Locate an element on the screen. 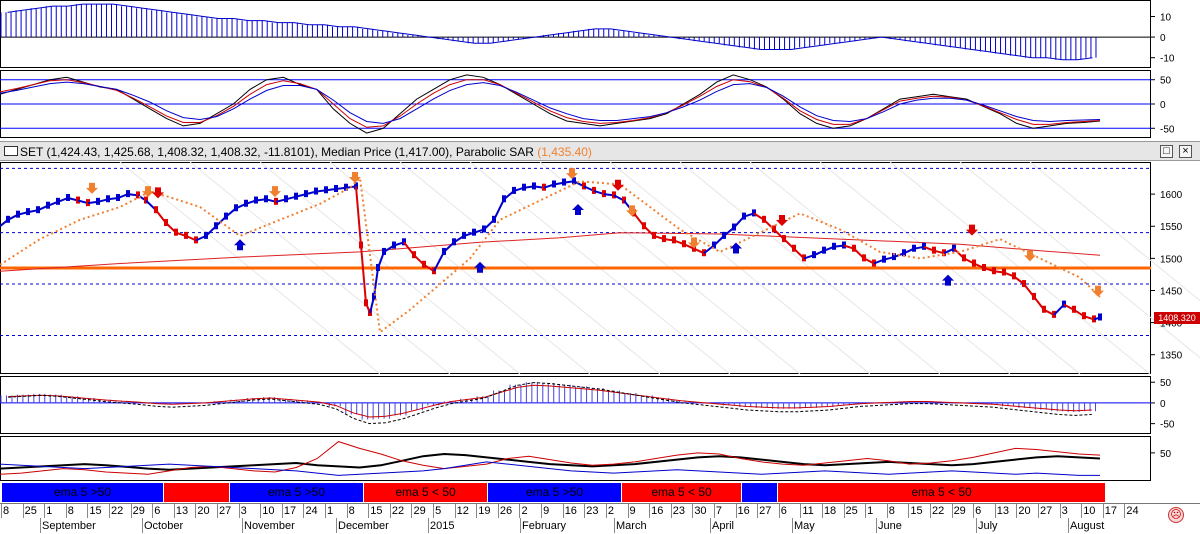  date-day-label: 3 is located at coordinates (1064, 511).